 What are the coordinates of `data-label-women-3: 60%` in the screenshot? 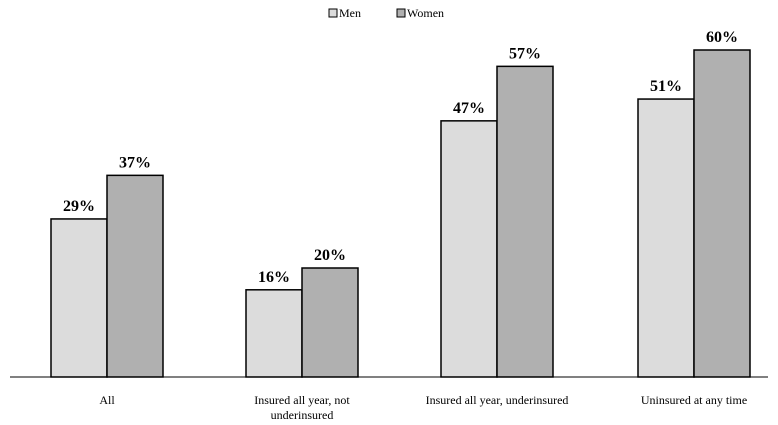 It's located at (722, 37).